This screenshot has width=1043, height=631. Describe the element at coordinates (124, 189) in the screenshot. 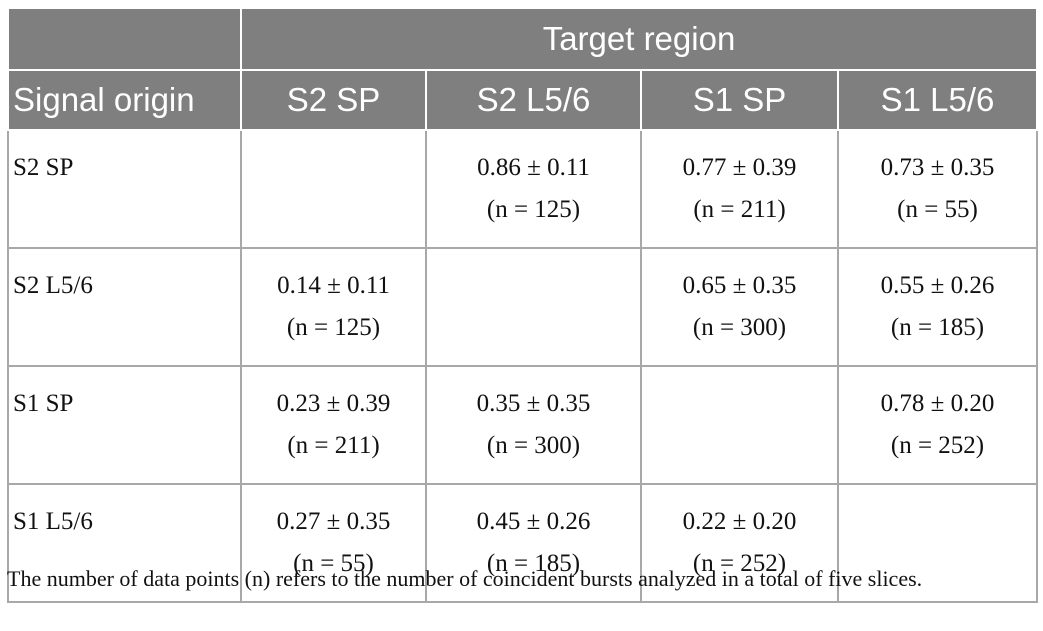

I see `row-label: S2 SP` at that location.